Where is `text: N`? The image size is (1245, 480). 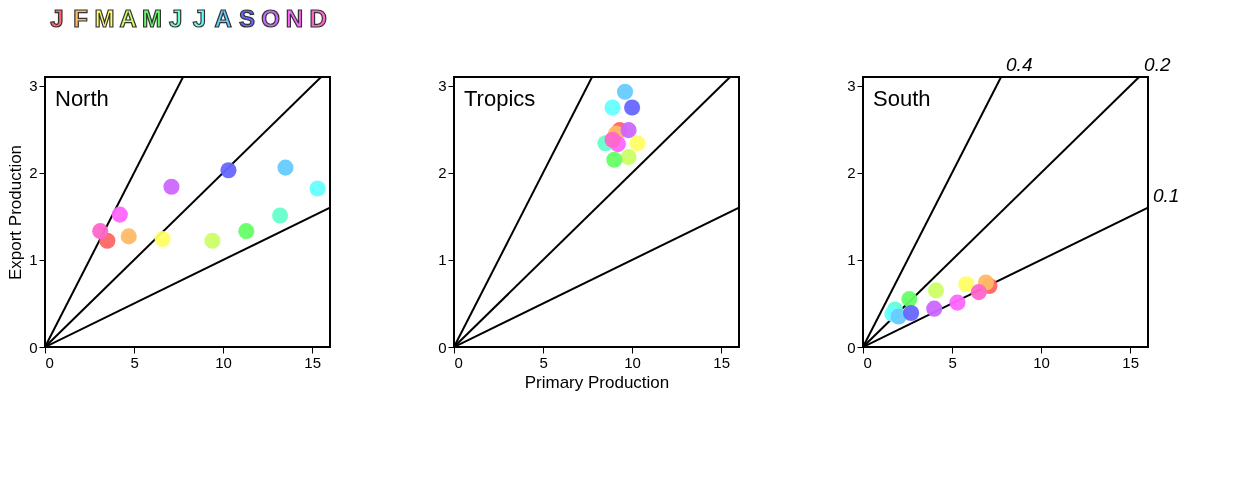
text: N is located at coordinates (294, 18).